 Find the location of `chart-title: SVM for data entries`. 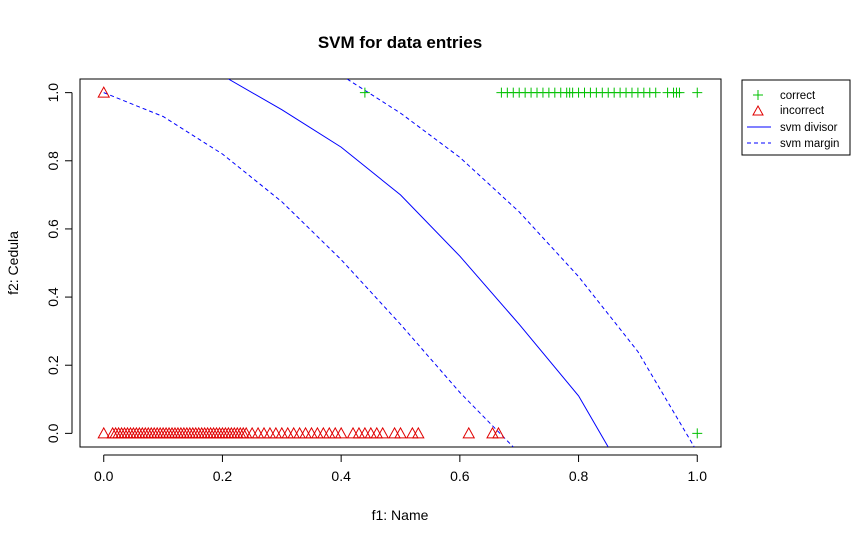

chart-title: SVM for data entries is located at coordinates (400, 42).